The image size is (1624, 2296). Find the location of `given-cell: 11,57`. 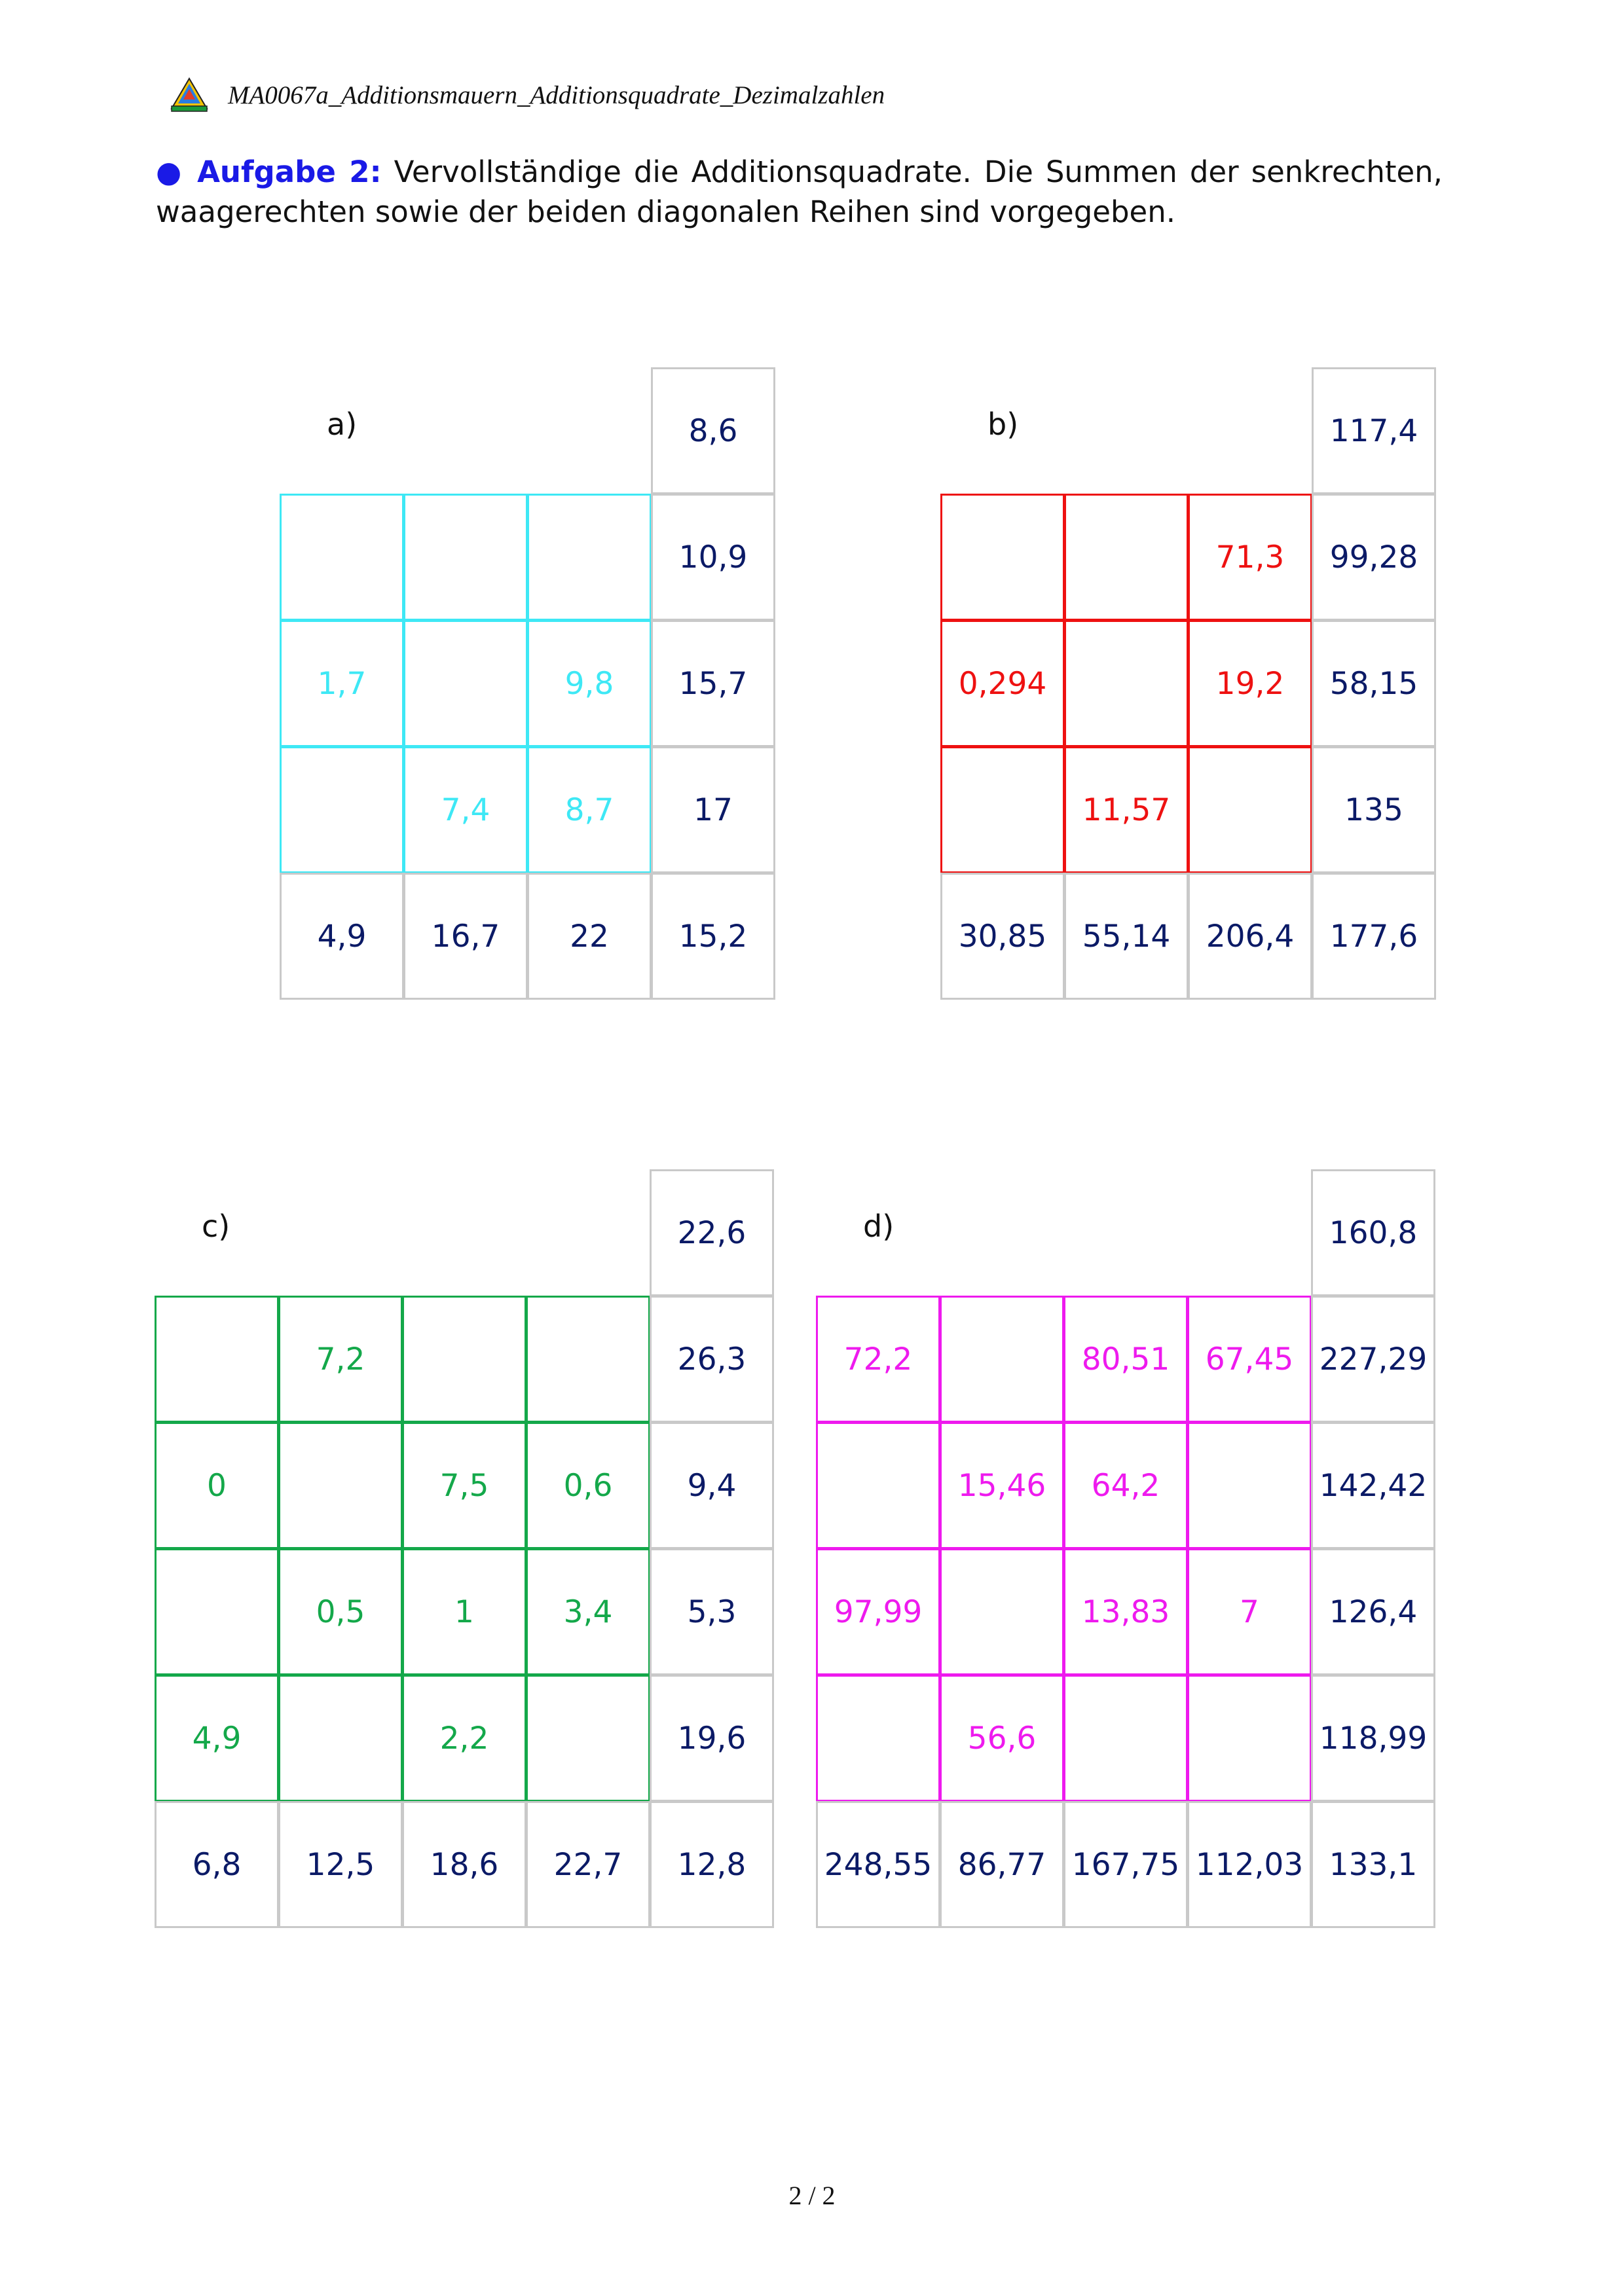

given-cell: 11,57 is located at coordinates (1126, 809).